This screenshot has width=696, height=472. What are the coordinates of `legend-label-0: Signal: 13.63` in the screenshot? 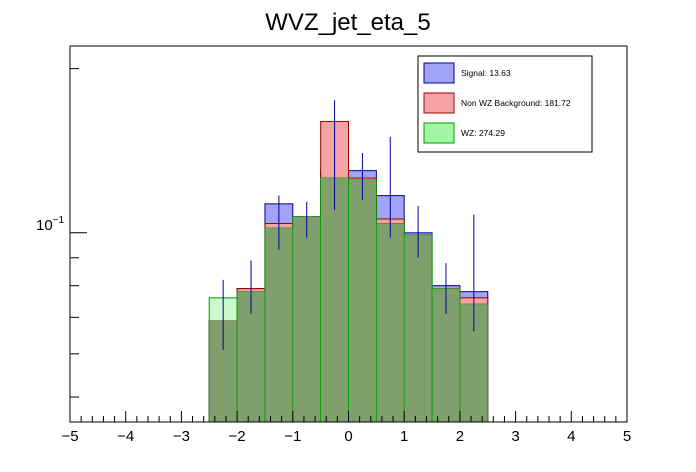 It's located at (486, 73).